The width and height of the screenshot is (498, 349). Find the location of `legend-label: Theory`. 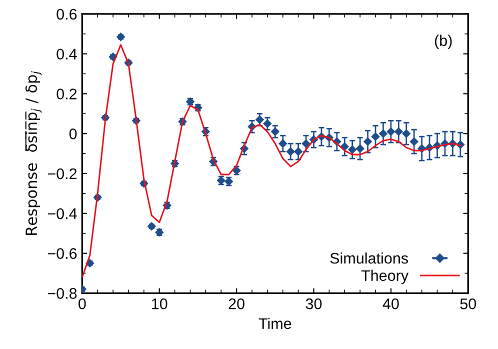

legend-label: Theory is located at coordinates (385, 277).